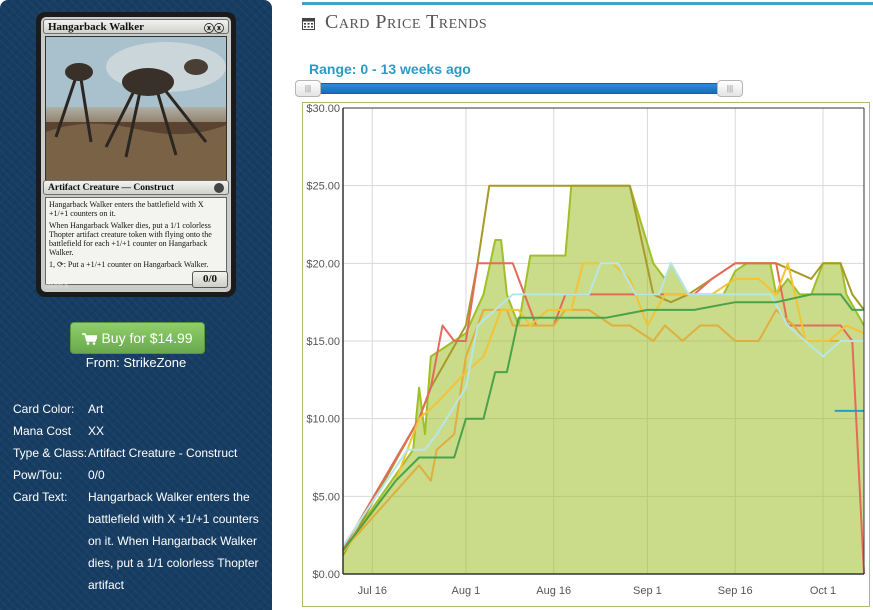 The width and height of the screenshot is (873, 610). I want to click on detail-label: Card Color:, so click(44, 409).